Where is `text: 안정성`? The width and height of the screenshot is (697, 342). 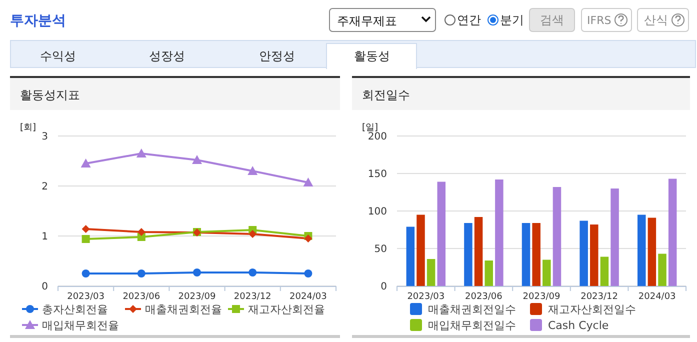 text: 안정성 is located at coordinates (277, 56).